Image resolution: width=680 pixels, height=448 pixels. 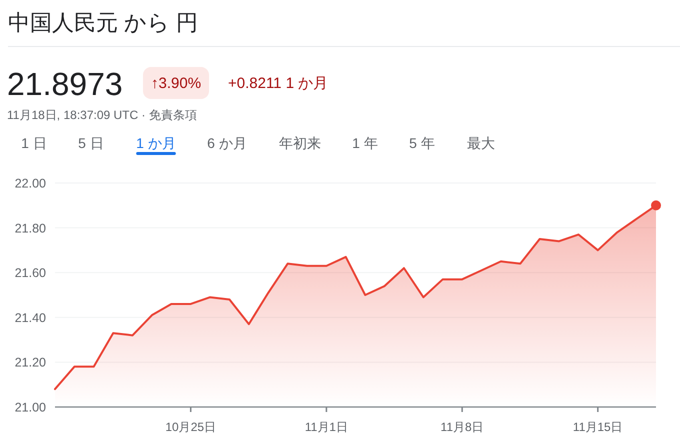 I want to click on tab-label: 年初来, so click(x=300, y=143).